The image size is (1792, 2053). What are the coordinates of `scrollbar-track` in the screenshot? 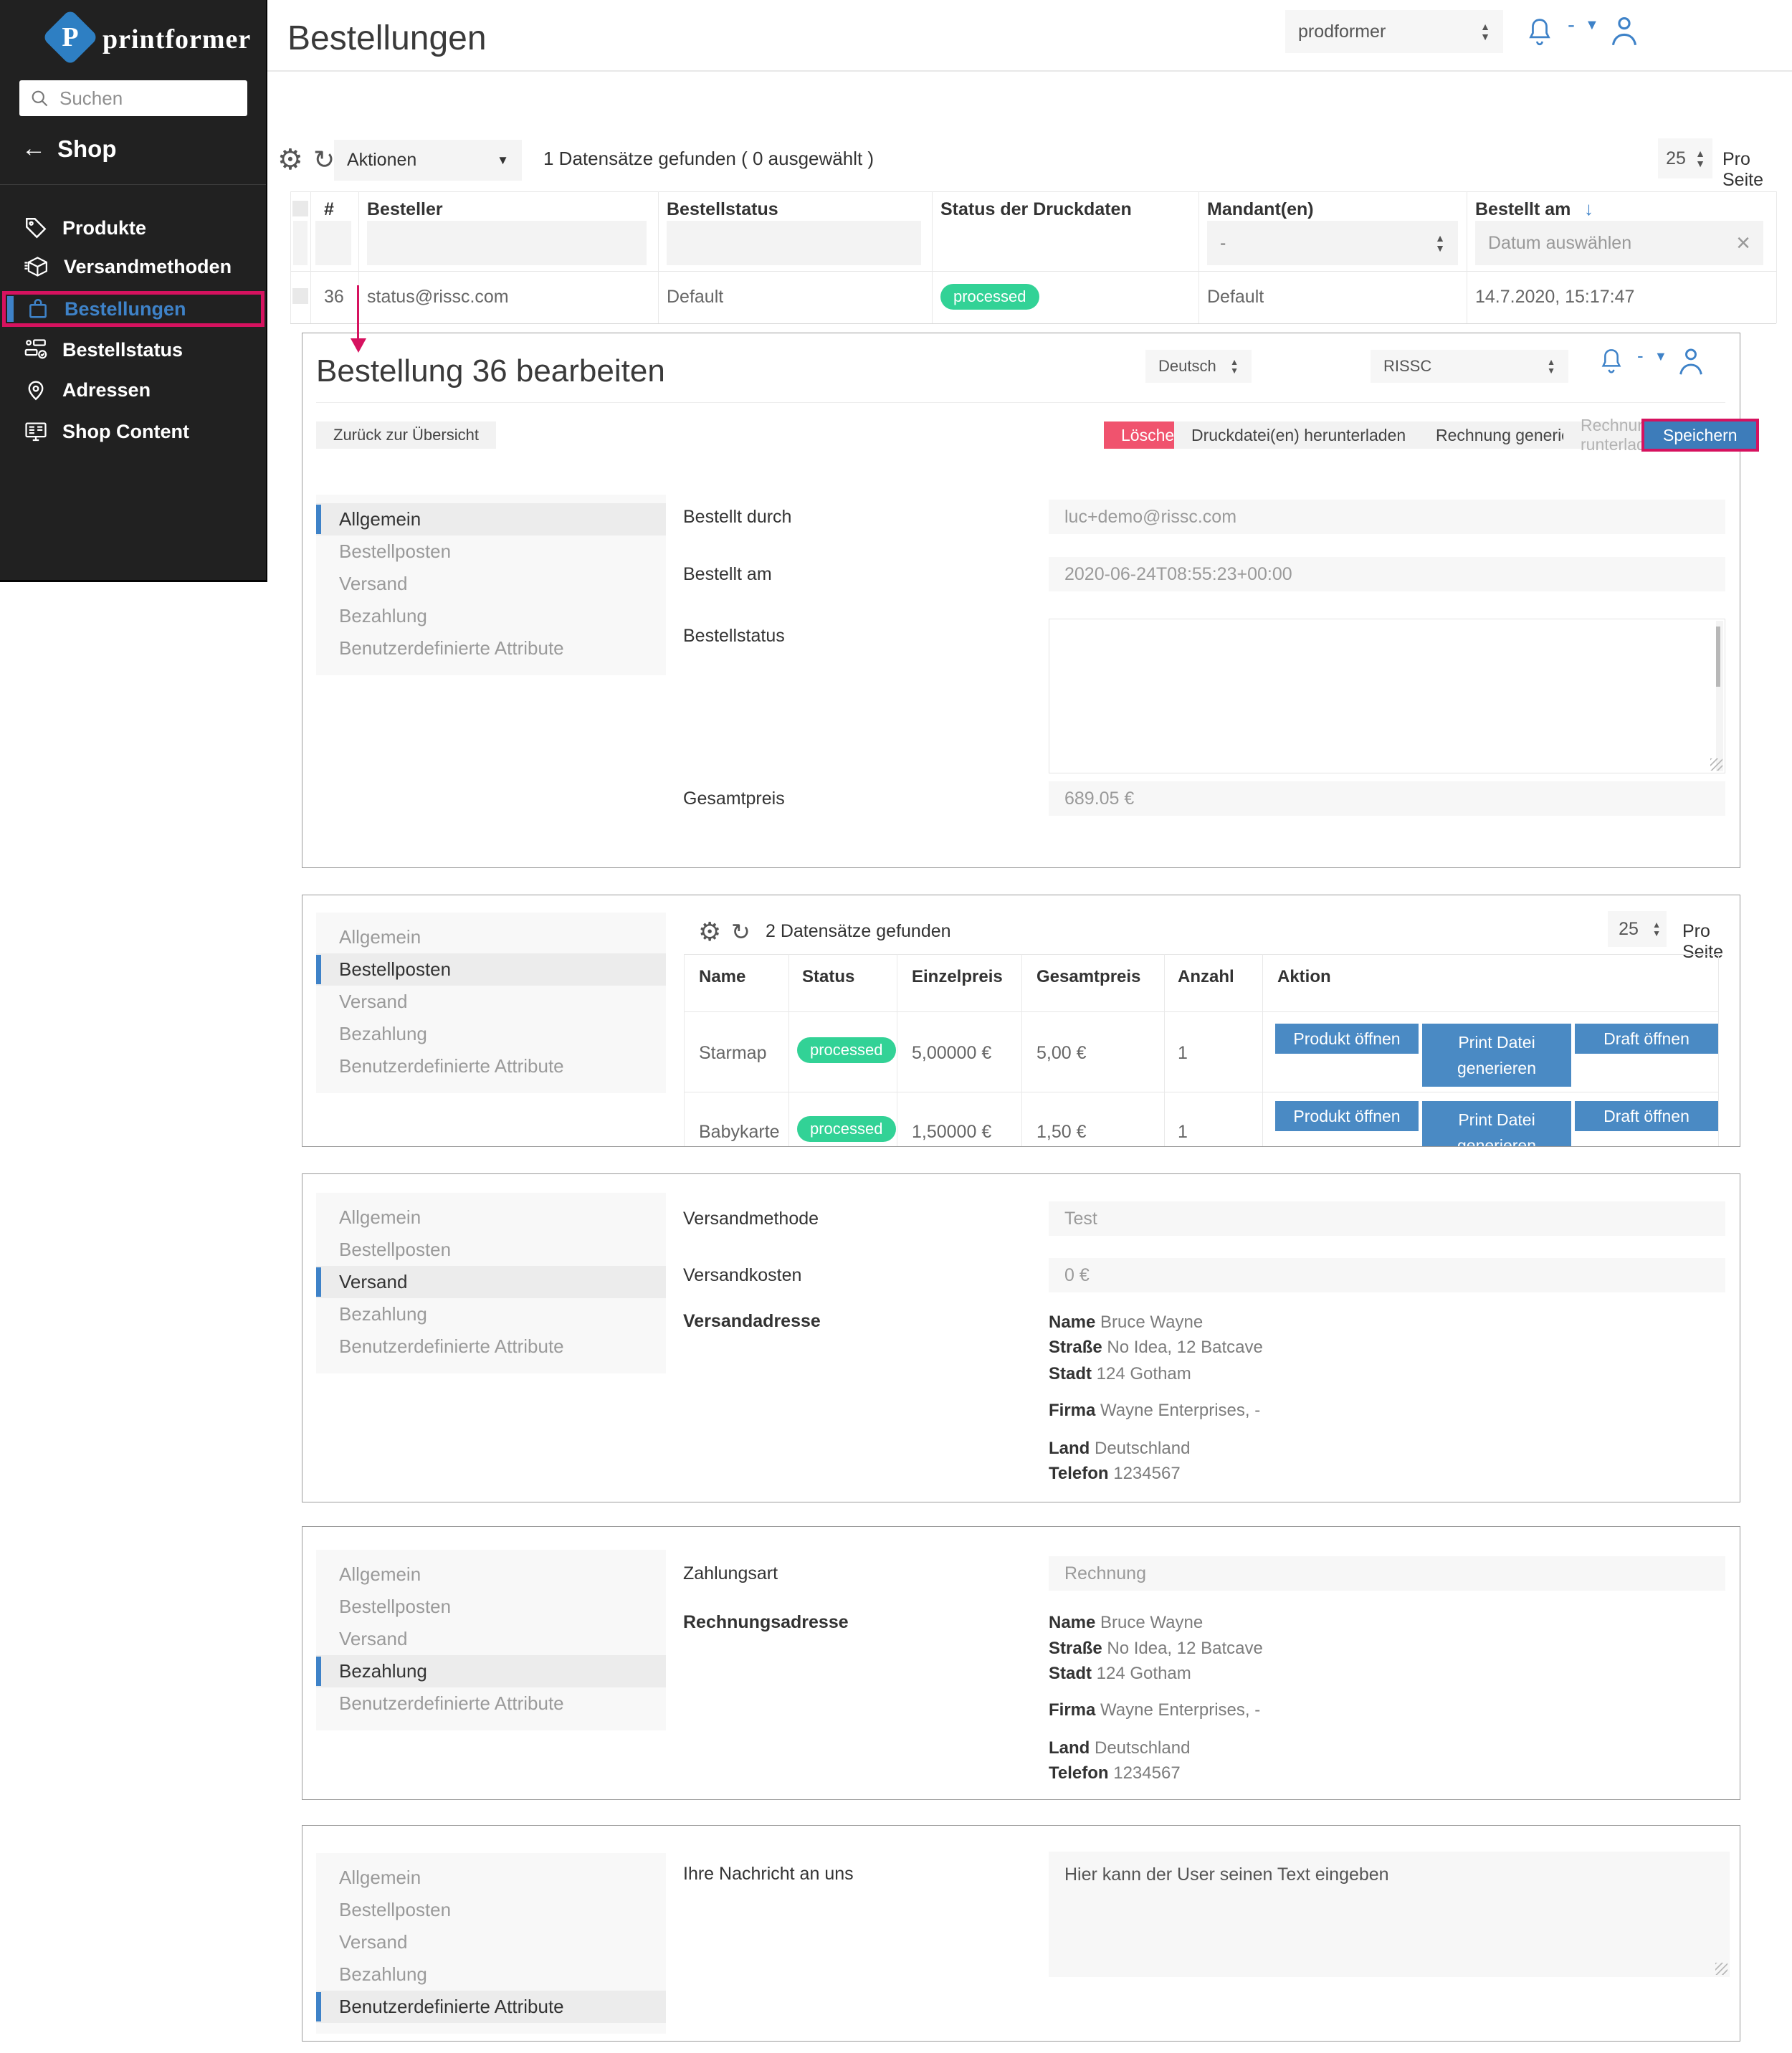 It's located at (1720, 696).